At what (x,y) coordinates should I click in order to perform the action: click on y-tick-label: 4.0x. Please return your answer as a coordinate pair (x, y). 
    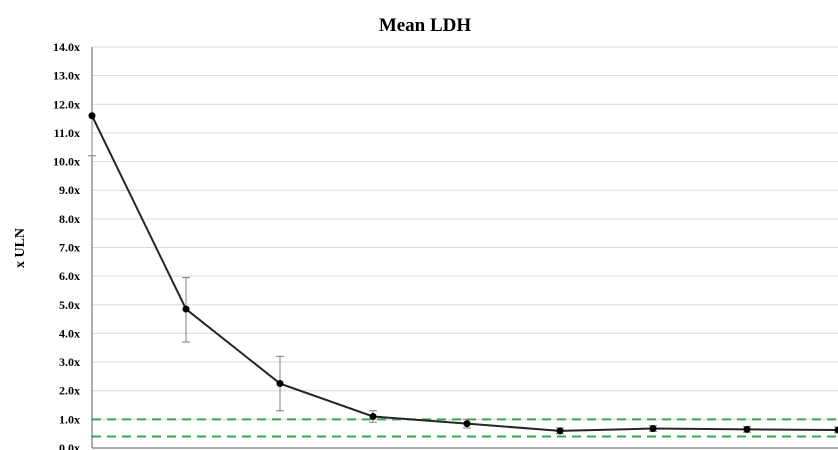
    Looking at the image, I should click on (69, 333).